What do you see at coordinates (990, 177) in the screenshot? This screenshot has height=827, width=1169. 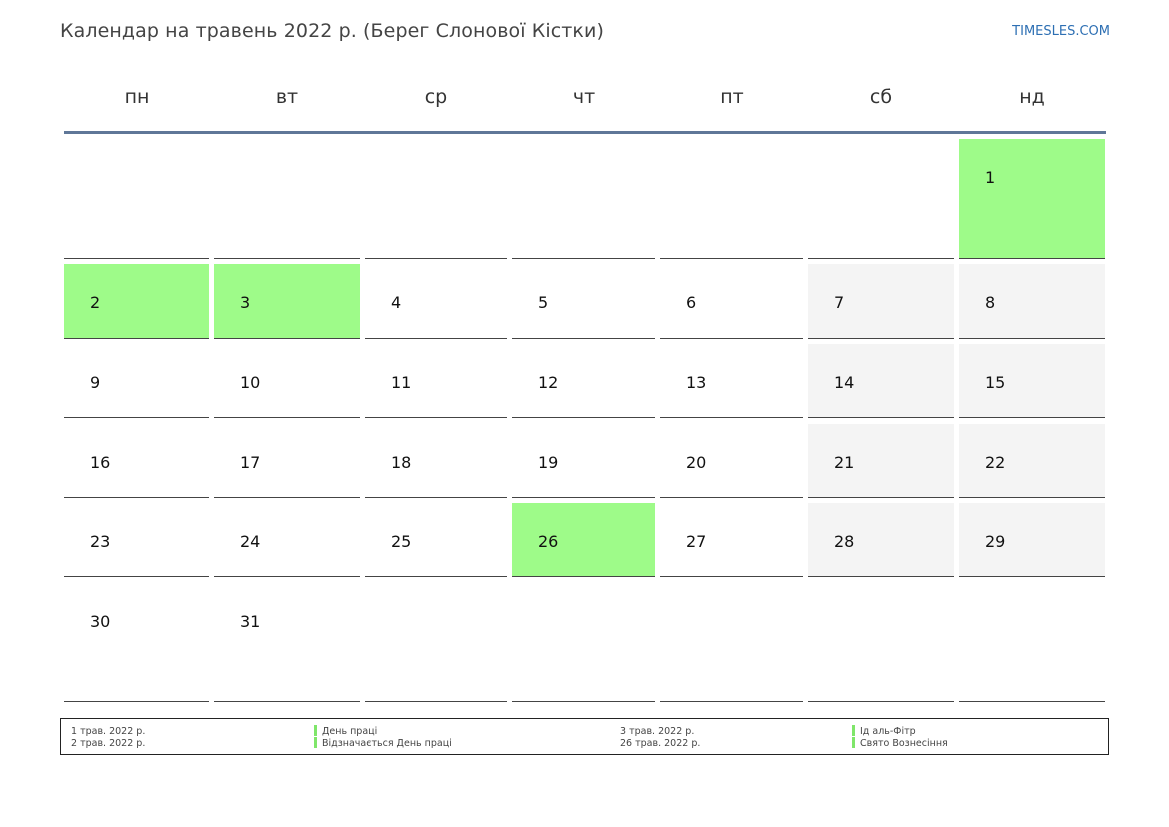 I see `day-number: 1` at bounding box center [990, 177].